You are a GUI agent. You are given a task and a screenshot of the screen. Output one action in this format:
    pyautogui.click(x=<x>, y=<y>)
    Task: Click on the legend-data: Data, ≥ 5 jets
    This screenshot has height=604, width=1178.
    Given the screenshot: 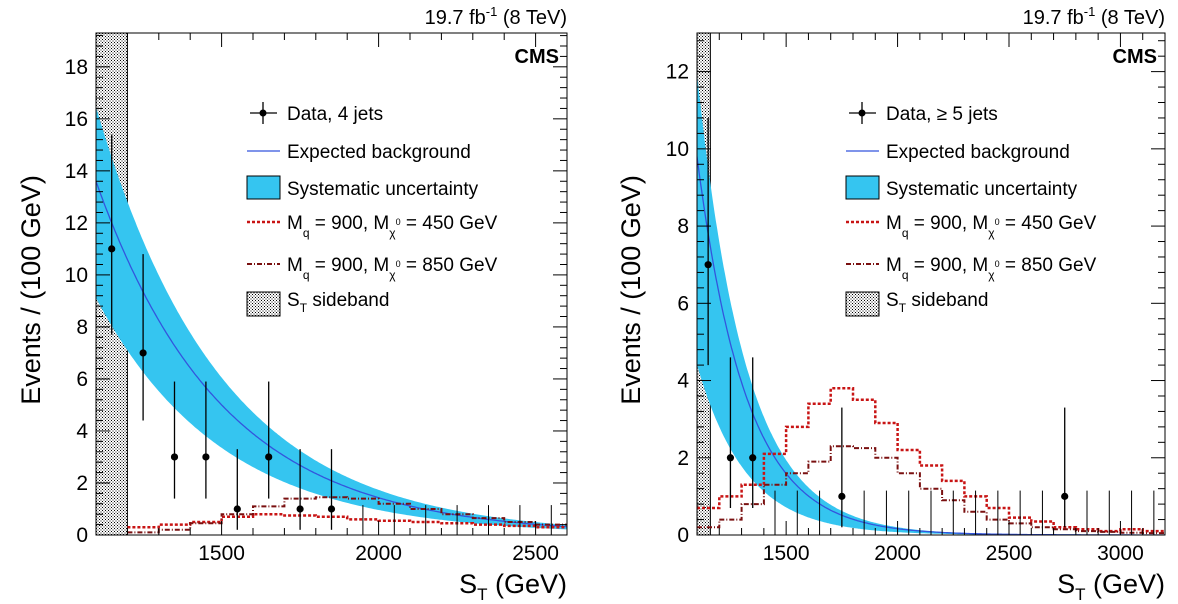 What is the action you would take?
    pyautogui.click(x=923, y=113)
    